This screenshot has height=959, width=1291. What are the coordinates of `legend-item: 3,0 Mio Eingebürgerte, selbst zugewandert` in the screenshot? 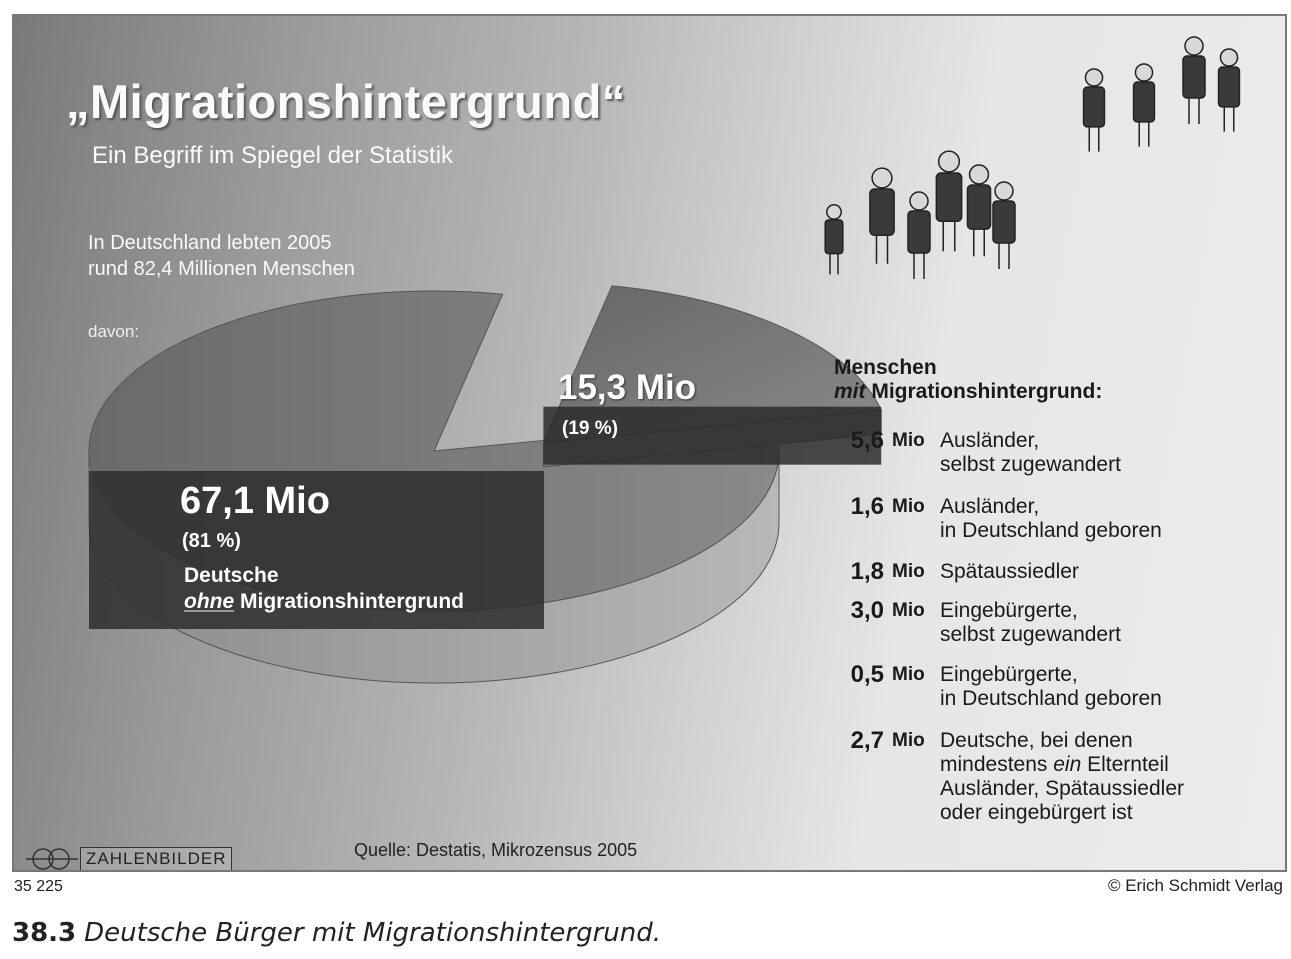 It's located at (977, 622).